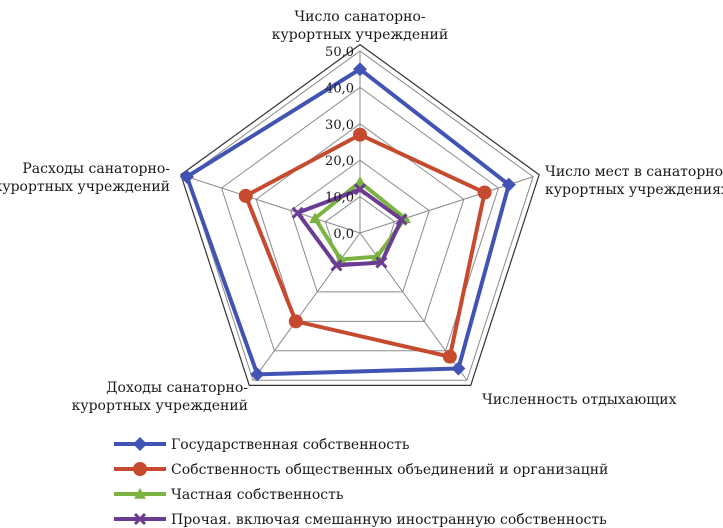 The height and width of the screenshot is (528, 723). Describe the element at coordinates (343, 234) in the screenshot. I see `tick-label: 0,0` at that location.